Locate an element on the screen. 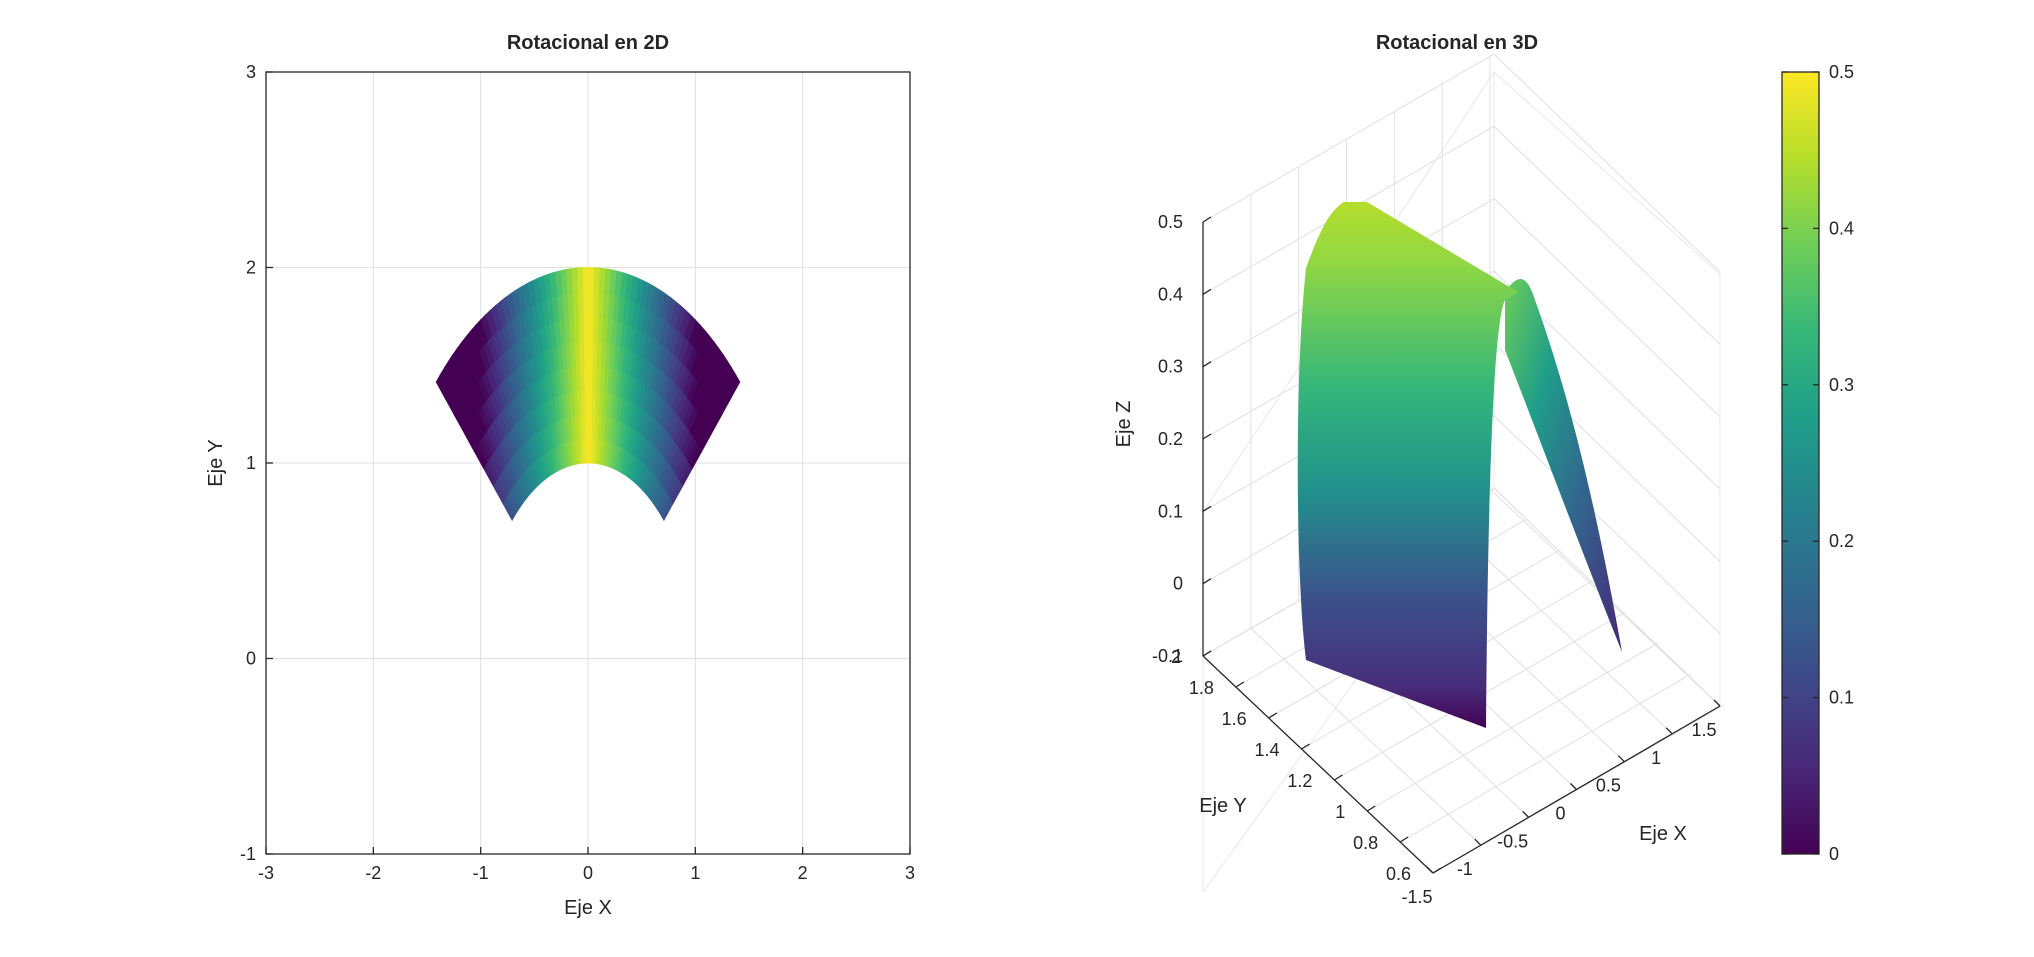 The width and height of the screenshot is (2034, 957). chart-2d-surface is located at coordinates (588, 394).